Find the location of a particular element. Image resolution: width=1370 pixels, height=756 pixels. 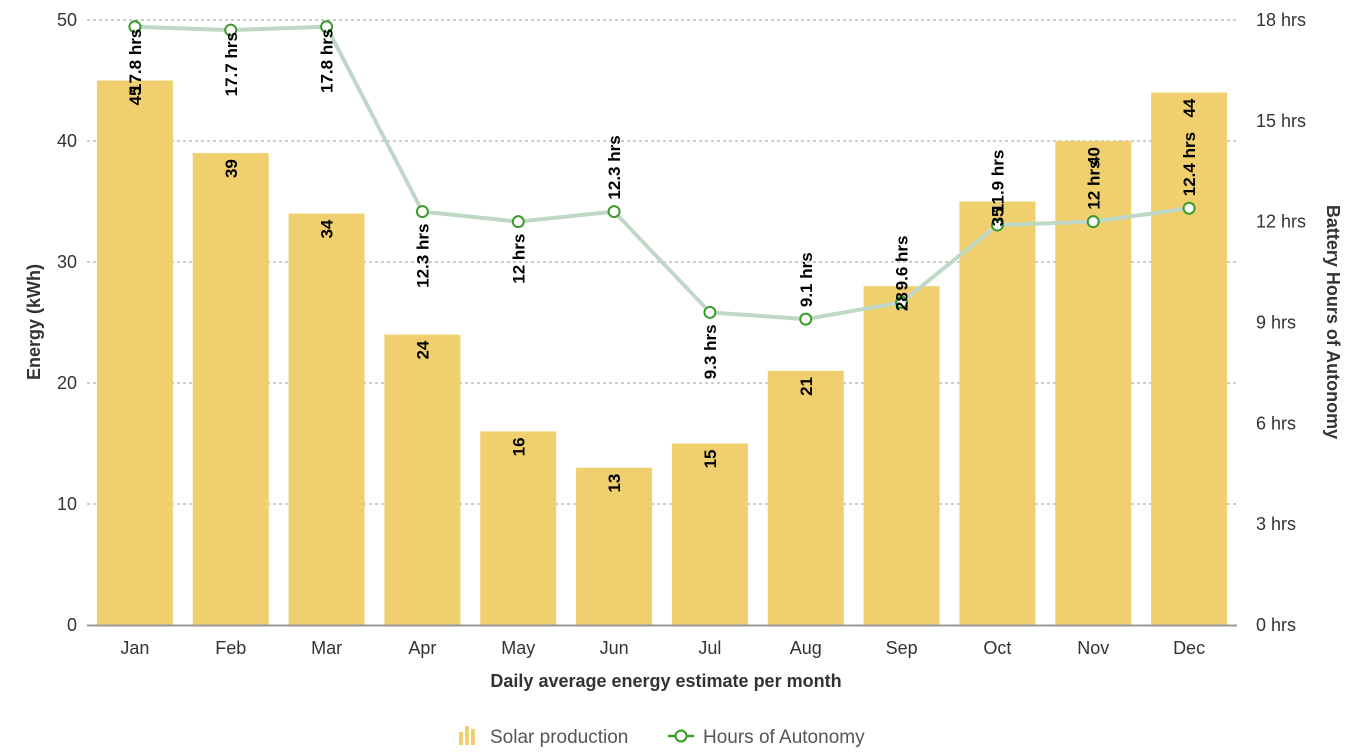

x-tick-label: Jan is located at coordinates (134, 648).